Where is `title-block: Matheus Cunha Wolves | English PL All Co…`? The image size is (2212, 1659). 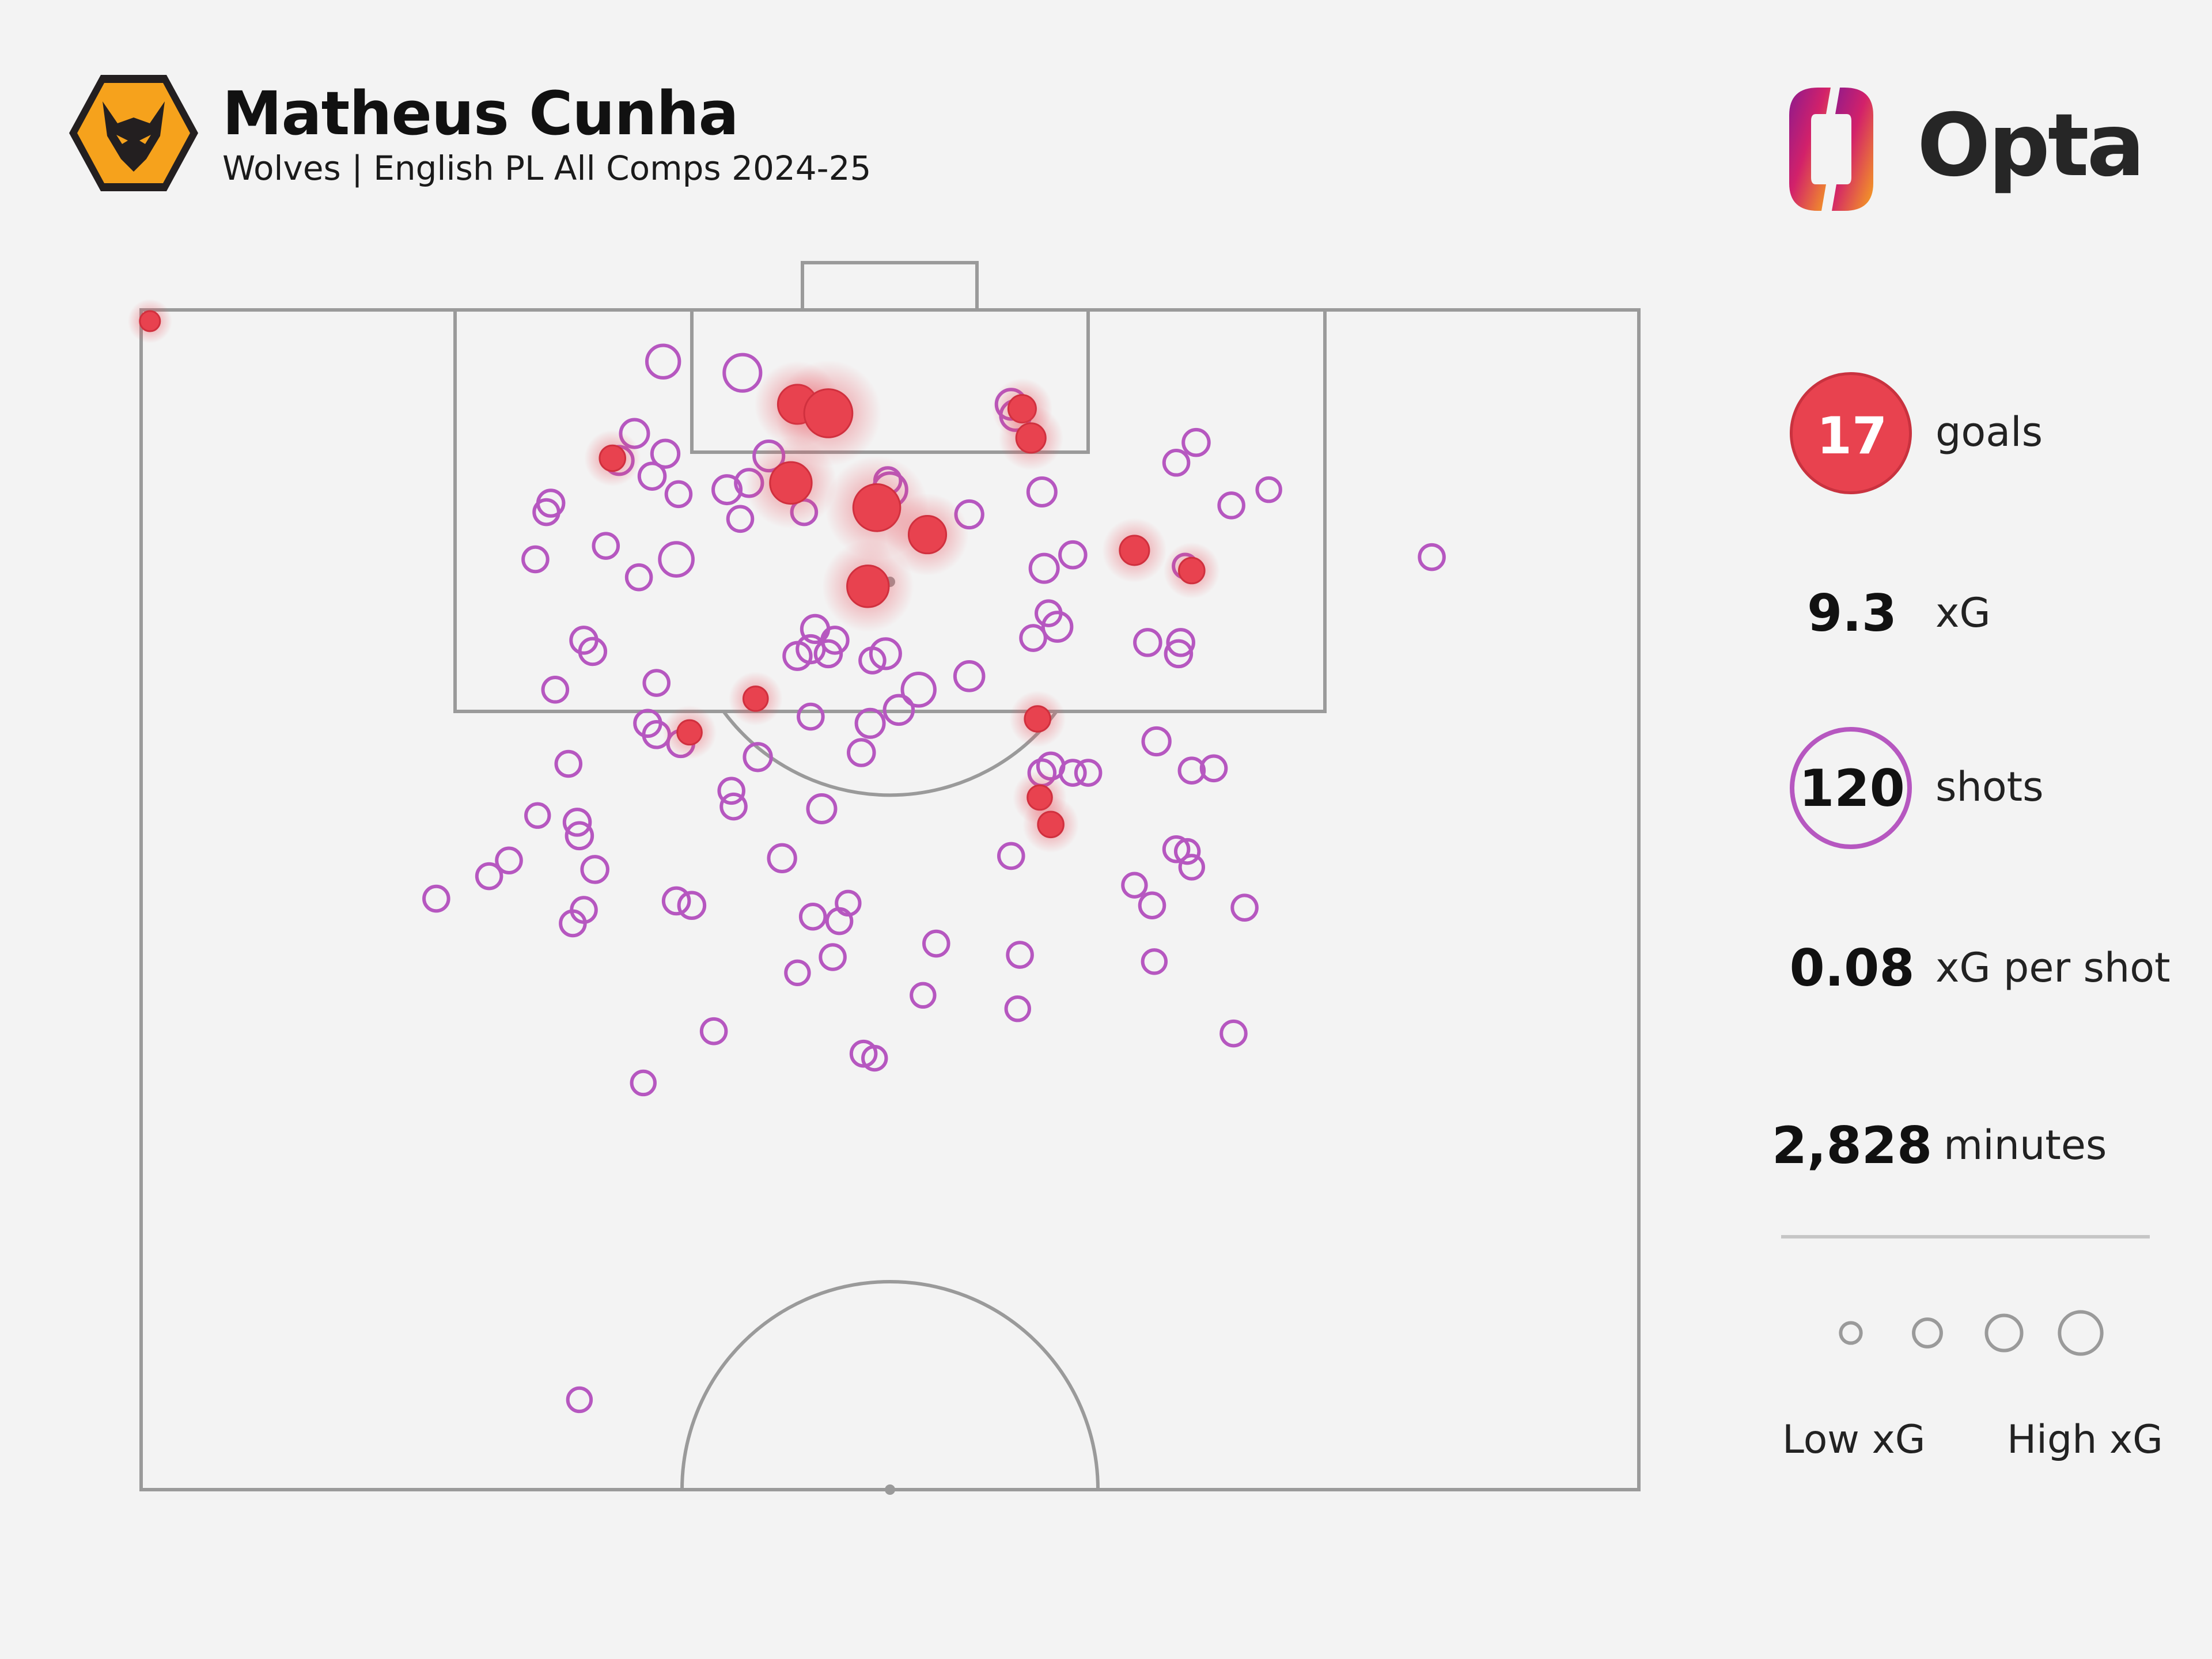
title-block: Matheus Cunha Wolves | English PL All Co… is located at coordinates (546, 133).